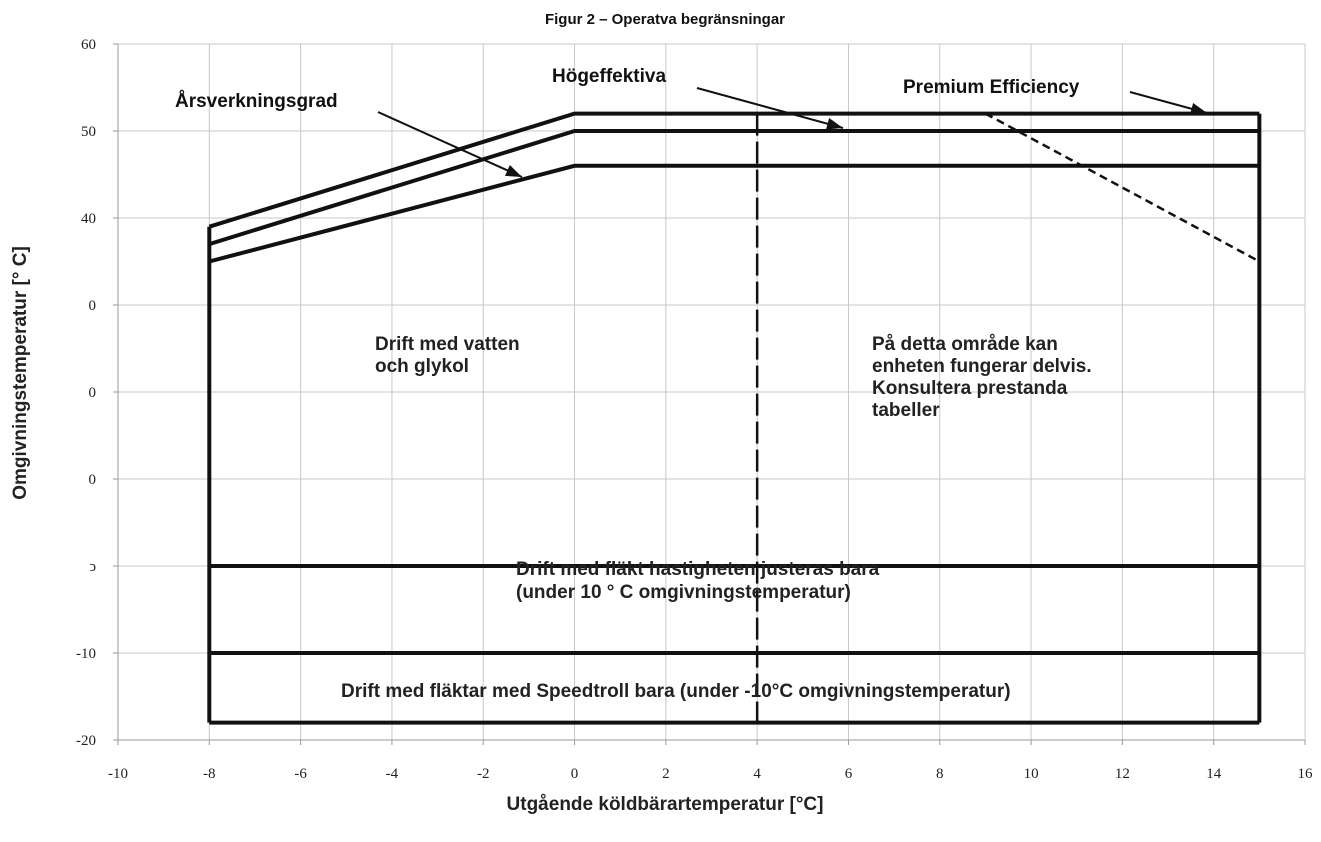  What do you see at coordinates (1214, 774) in the screenshot?
I see `x-tick-label: 14` at bounding box center [1214, 774].